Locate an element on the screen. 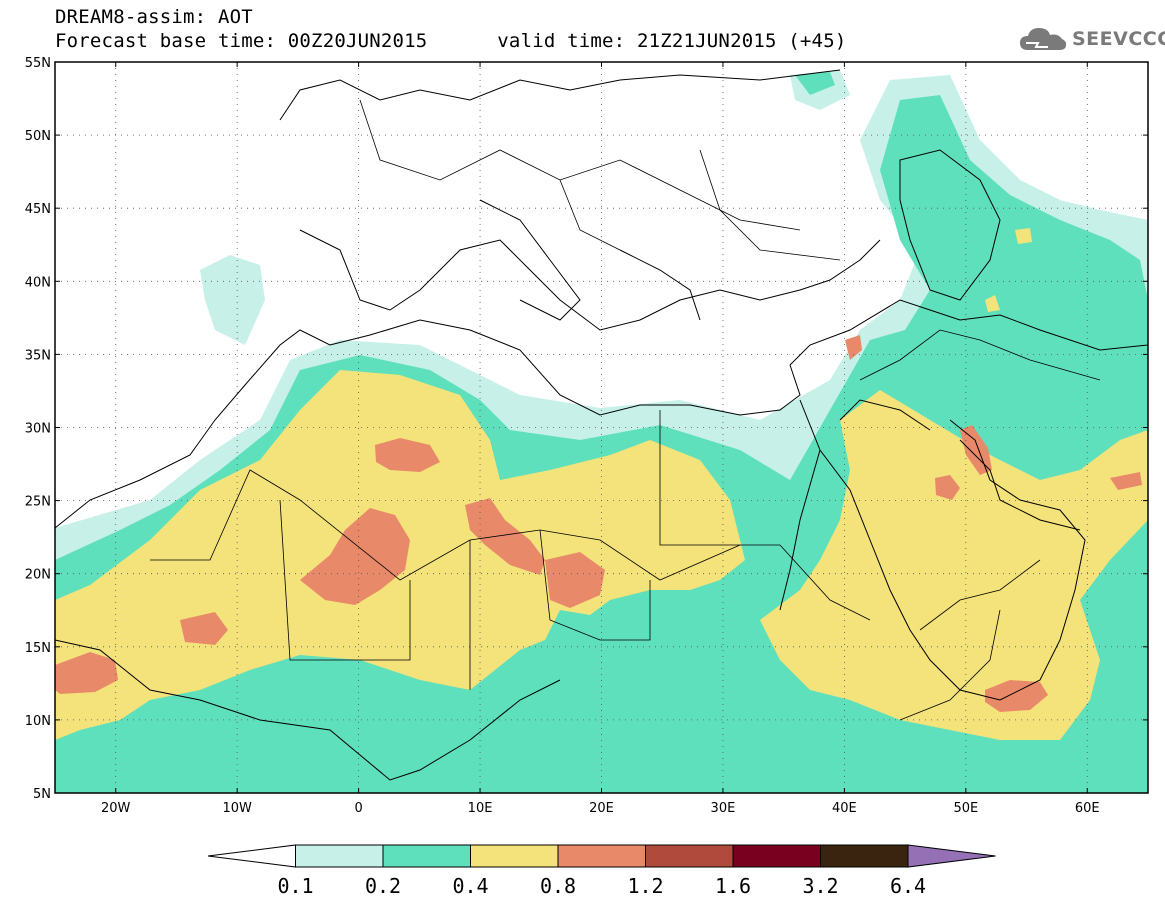  lat-label: 25N is located at coordinates (38, 502).